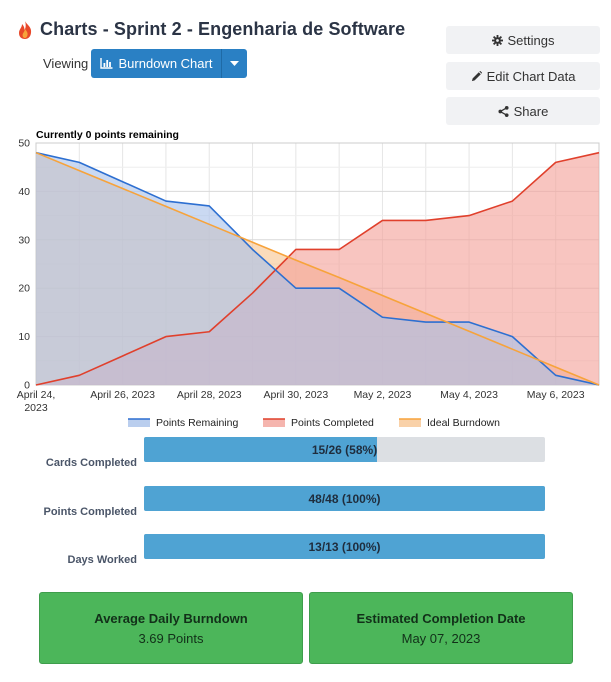 The height and width of the screenshot is (682, 611). What do you see at coordinates (66, 63) in the screenshot?
I see `viewing-label: Viewing` at bounding box center [66, 63].